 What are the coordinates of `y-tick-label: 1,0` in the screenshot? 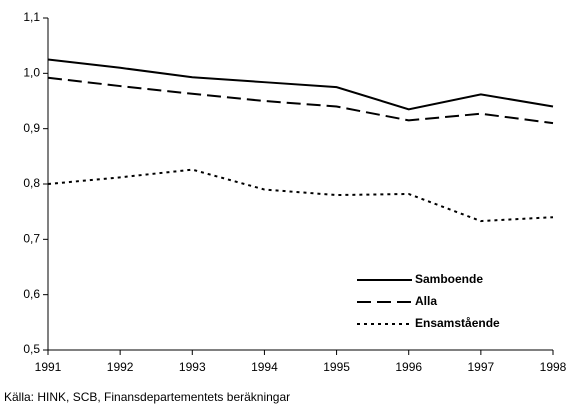 It's located at (31, 73).